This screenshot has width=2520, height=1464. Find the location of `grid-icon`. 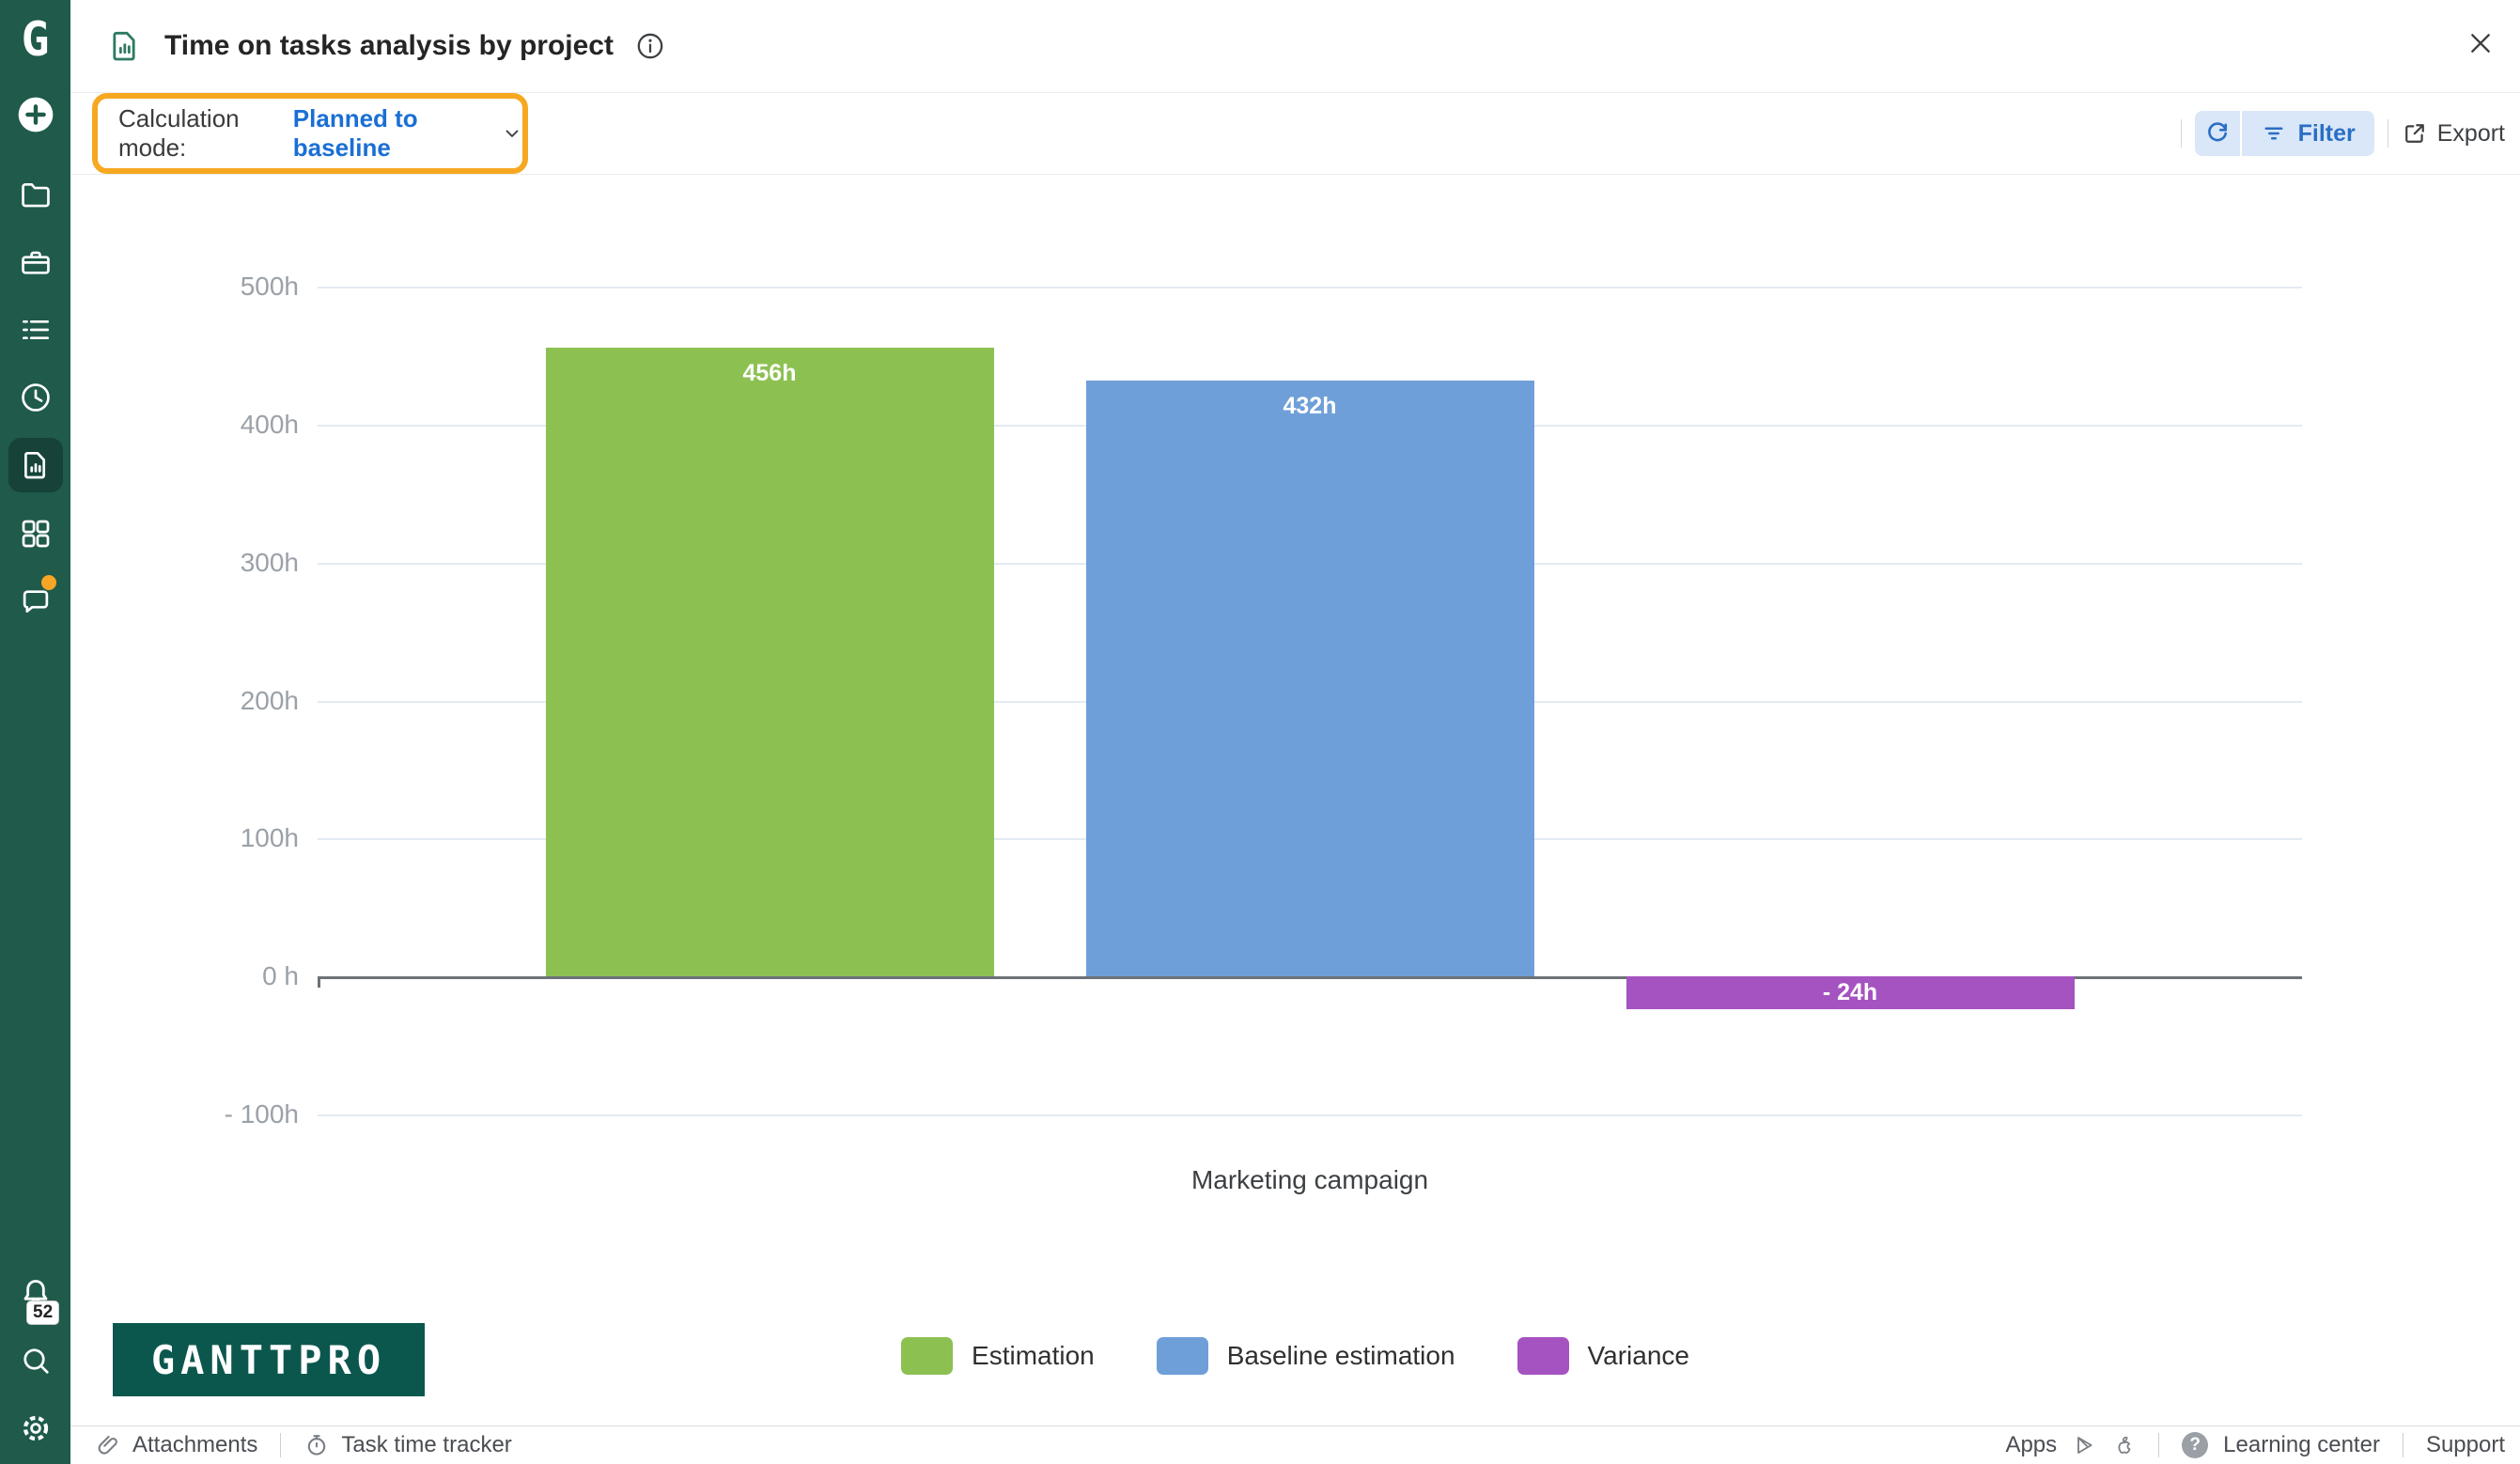

grid-icon is located at coordinates (35, 534).